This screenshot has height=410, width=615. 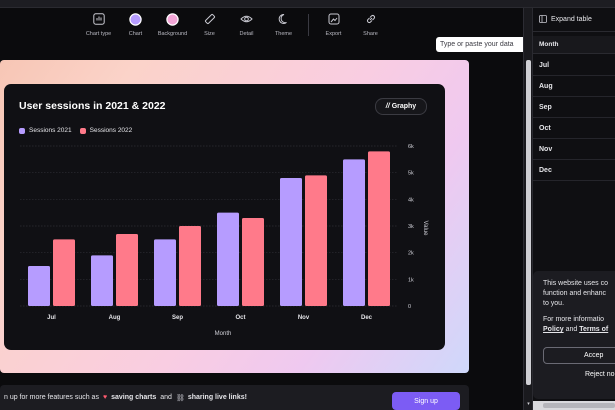 I want to click on tool-chart-color: Chart, so click(x=135, y=26).